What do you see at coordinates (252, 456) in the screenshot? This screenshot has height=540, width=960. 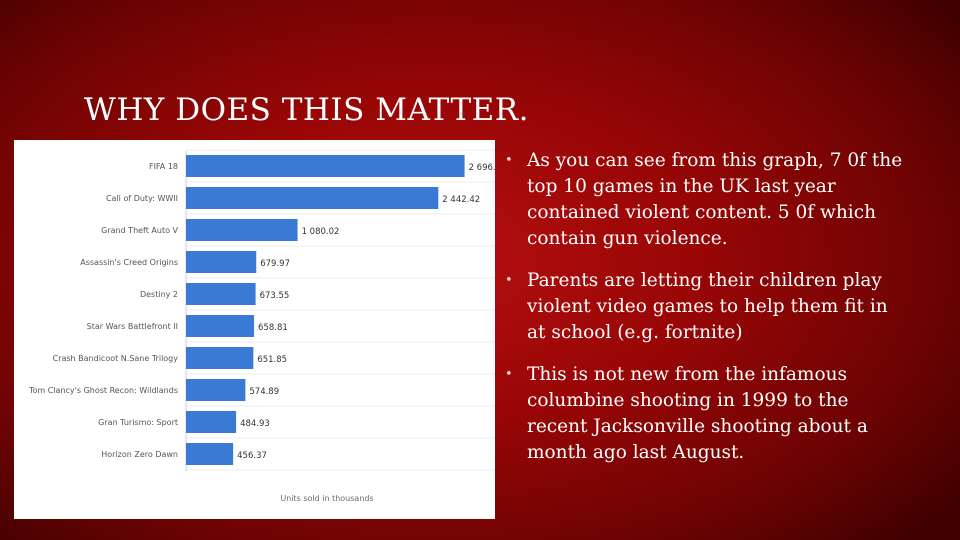 I see `value-label: 456.37` at bounding box center [252, 456].